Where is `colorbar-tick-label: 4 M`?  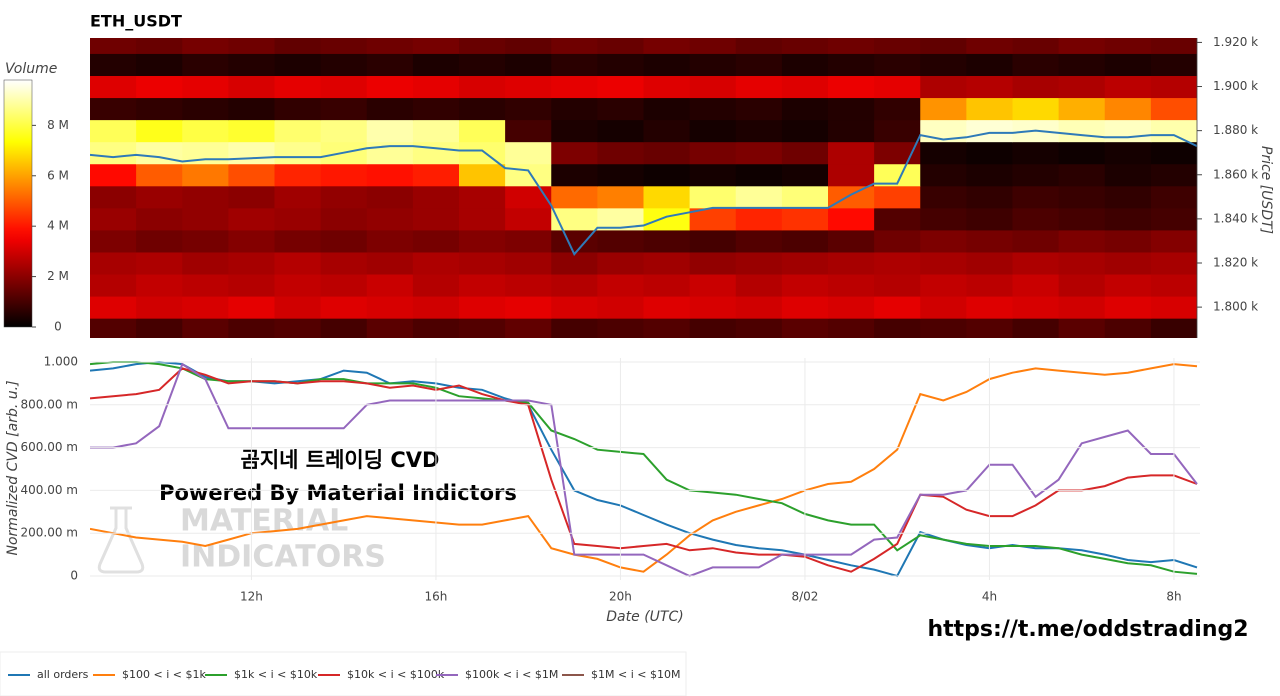 colorbar-tick-label: 4 M is located at coordinates (58, 226).